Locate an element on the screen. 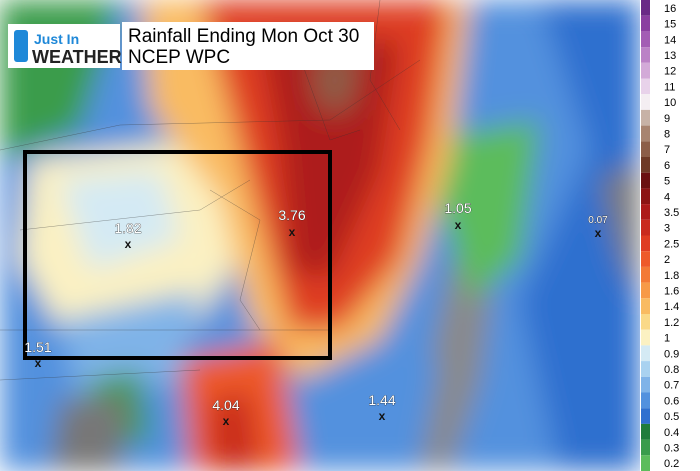 The height and width of the screenshot is (471, 700). title-box is located at coordinates (248, 46).